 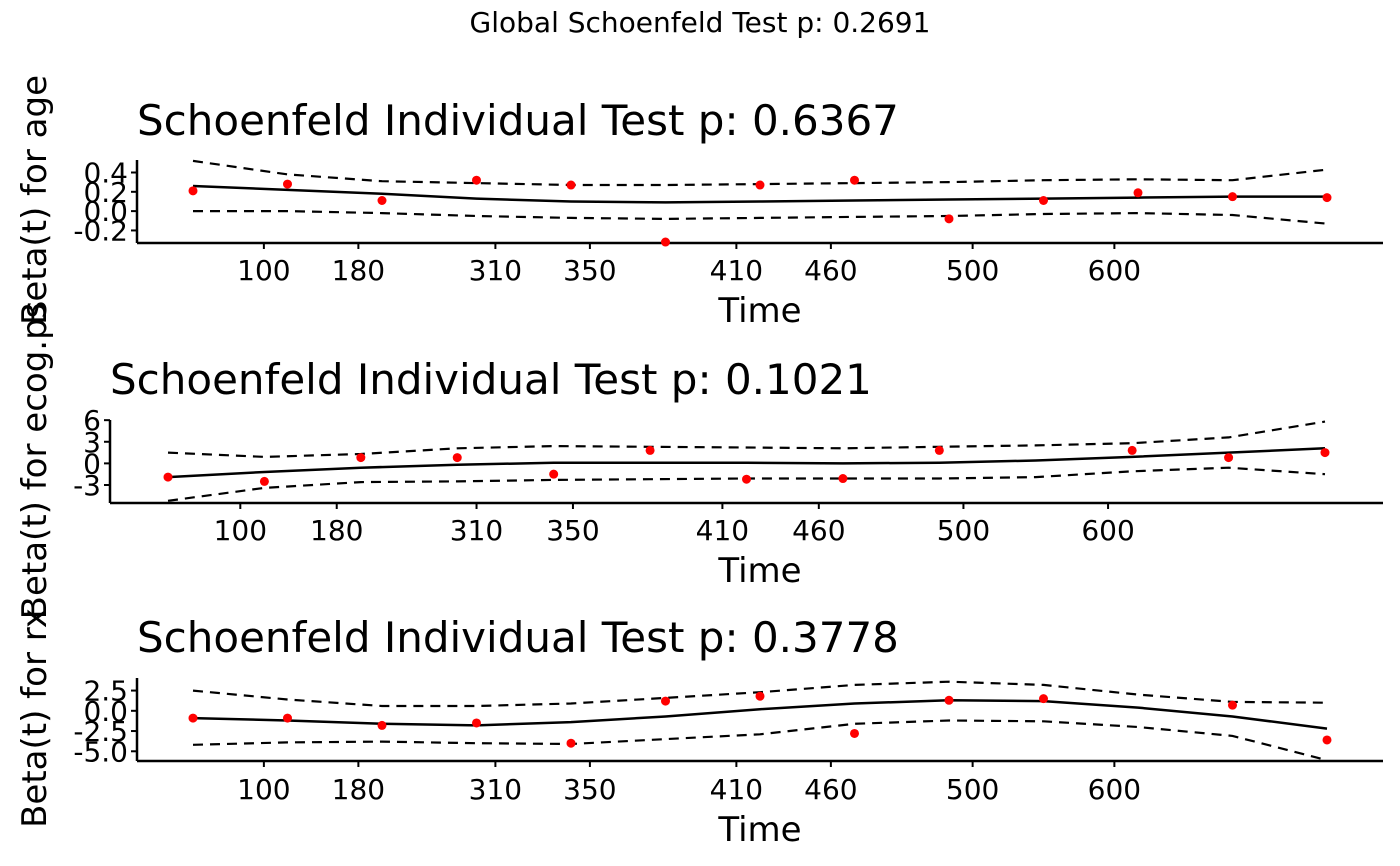 What do you see at coordinates (100, 731) in the screenshot?
I see `y-tick-label: -2.5` at bounding box center [100, 731].